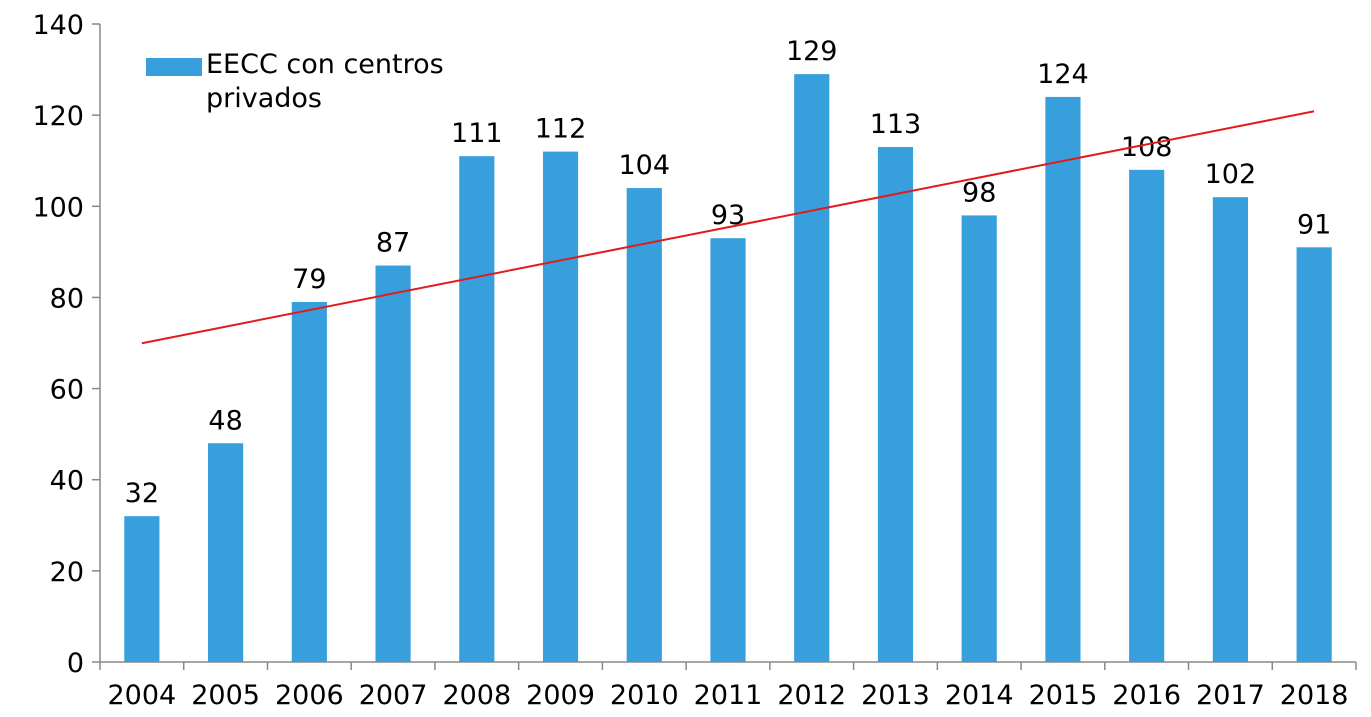 The width and height of the screenshot is (1371, 717). What do you see at coordinates (1063, 695) in the screenshot?
I see `x-tick-label: 2015` at bounding box center [1063, 695].